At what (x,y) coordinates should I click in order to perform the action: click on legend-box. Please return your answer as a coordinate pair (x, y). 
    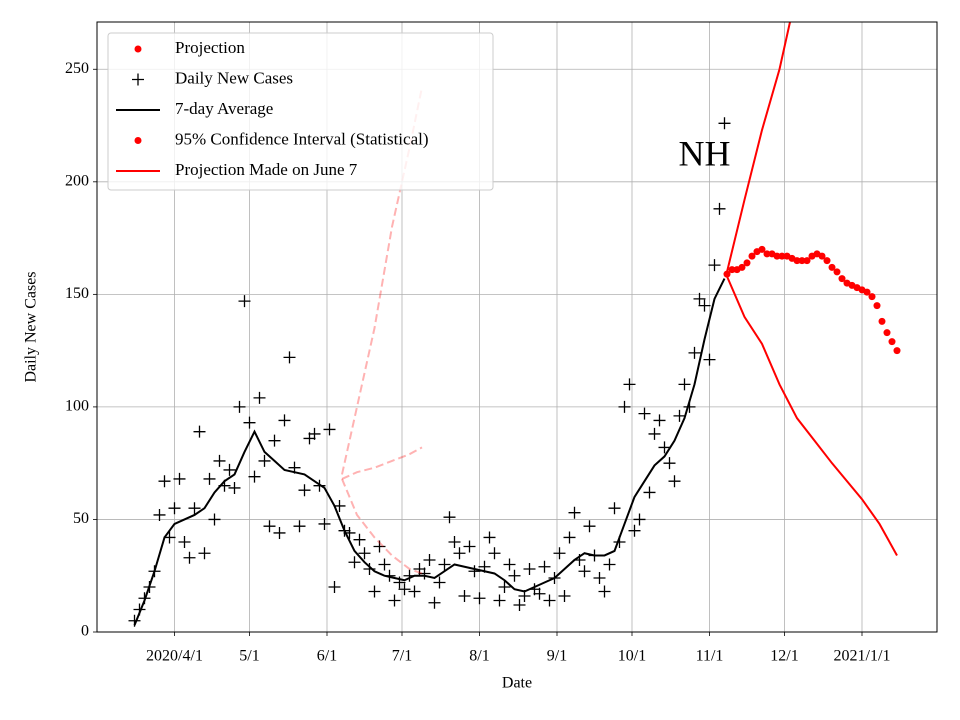
    Looking at the image, I should click on (300, 111).